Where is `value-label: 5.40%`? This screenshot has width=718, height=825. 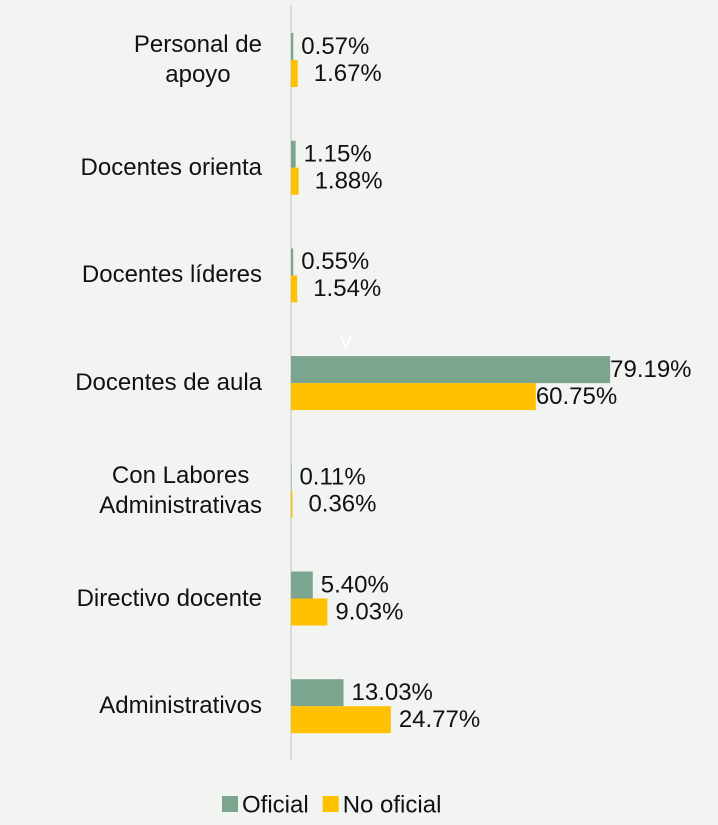 value-label: 5.40% is located at coordinates (355, 584).